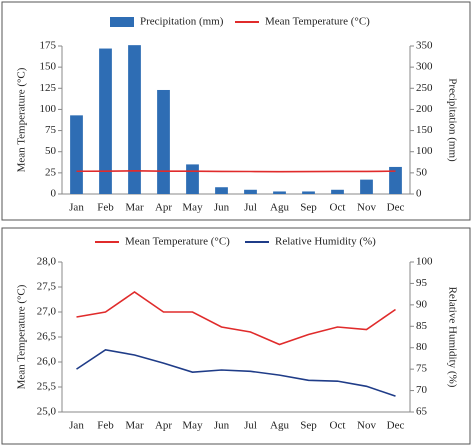 The height and width of the screenshot is (448, 474). Describe the element at coordinates (47, 262) in the screenshot. I see `y-tick-label: 28,0` at that location.